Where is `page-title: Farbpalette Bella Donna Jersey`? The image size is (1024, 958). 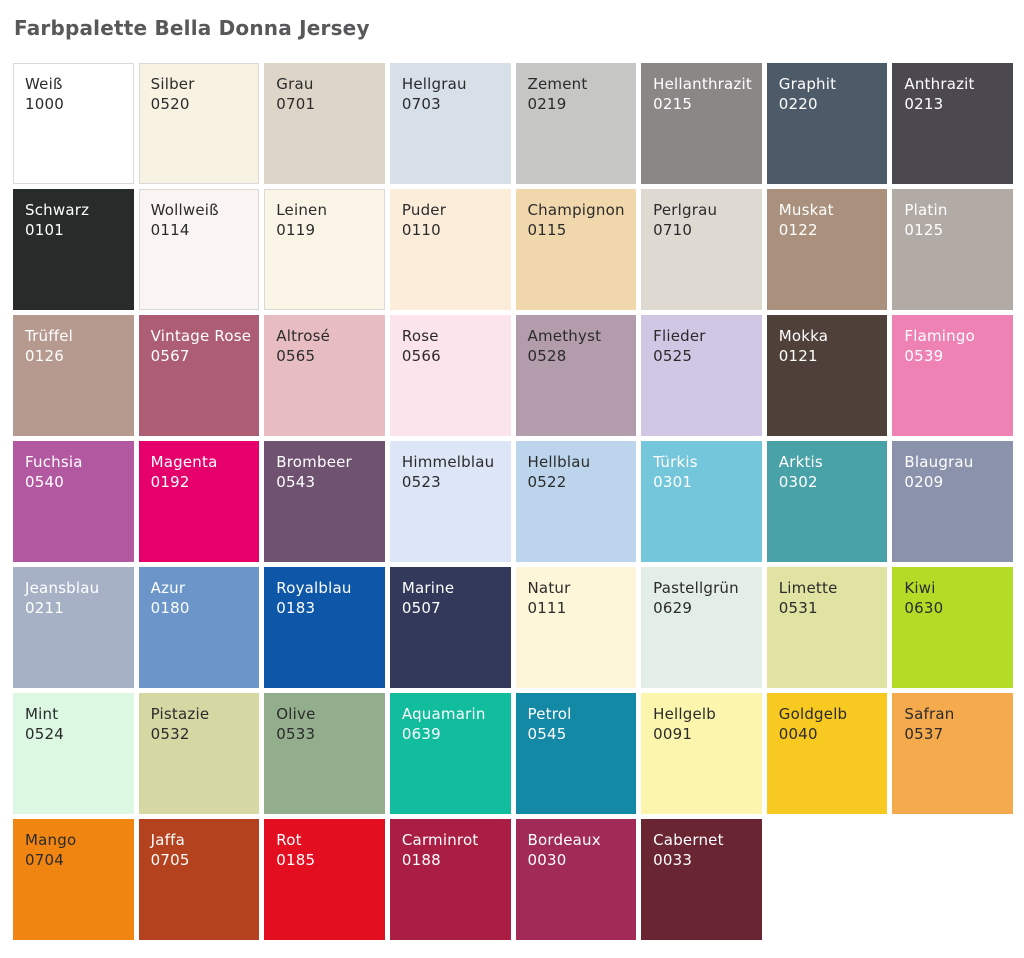 page-title: Farbpalette Bella Donna Jersey is located at coordinates (192, 28).